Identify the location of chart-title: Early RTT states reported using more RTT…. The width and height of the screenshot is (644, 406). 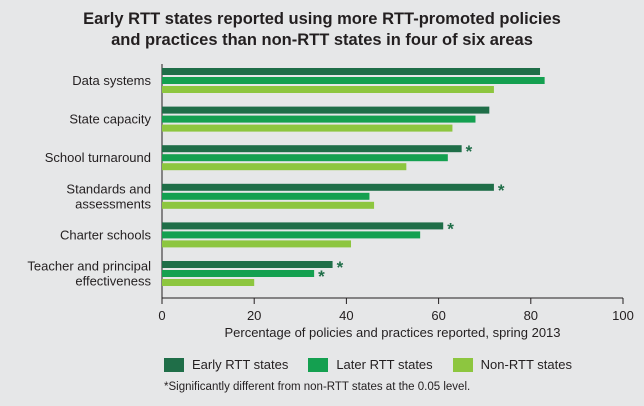
(322, 30).